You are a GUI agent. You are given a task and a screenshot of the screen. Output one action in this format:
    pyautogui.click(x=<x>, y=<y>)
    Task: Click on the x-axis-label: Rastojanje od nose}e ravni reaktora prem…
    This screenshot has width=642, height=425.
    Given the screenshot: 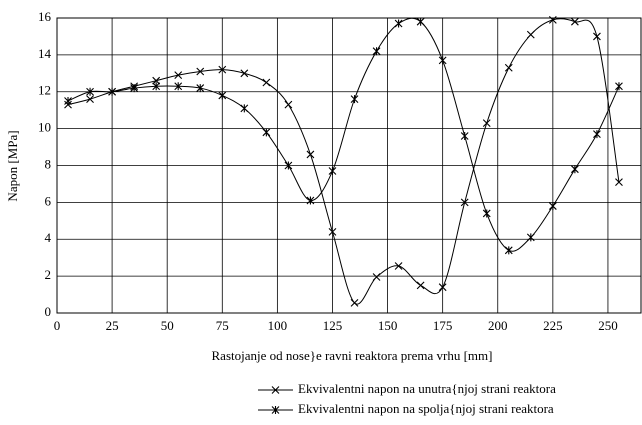 What is the action you would take?
    pyautogui.click(x=352, y=355)
    